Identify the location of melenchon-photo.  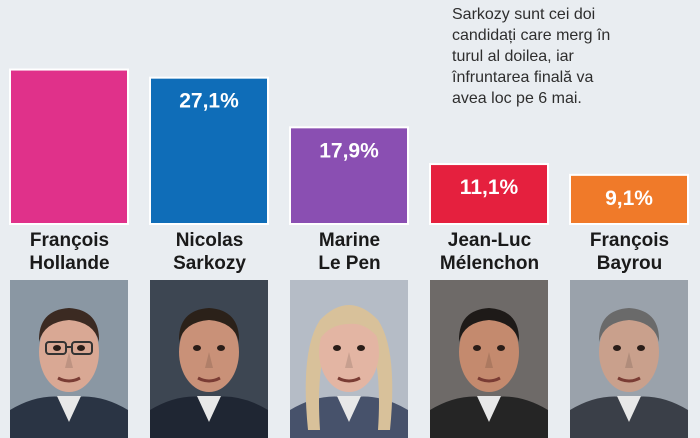
(489, 359).